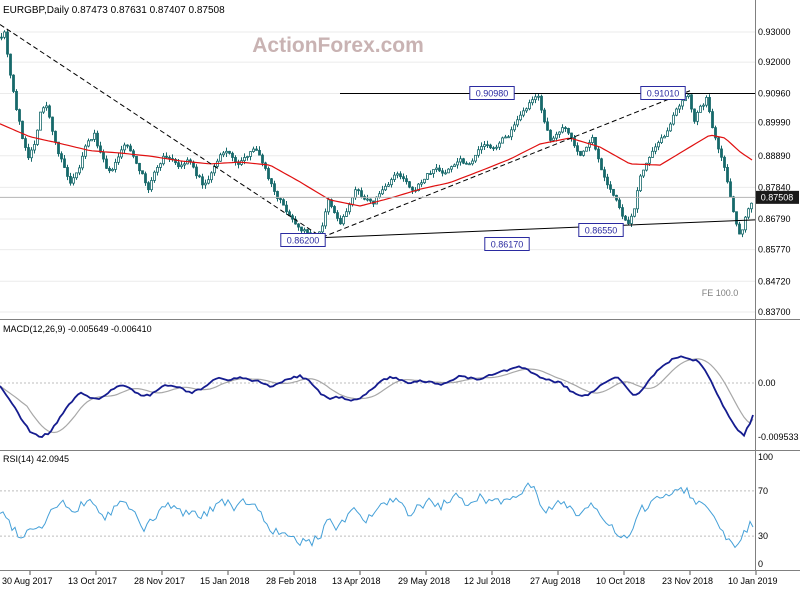 This screenshot has width=800, height=600. I want to click on macd-label: MACD(12,26,9) -0.005649 -0.006410, so click(77, 329).